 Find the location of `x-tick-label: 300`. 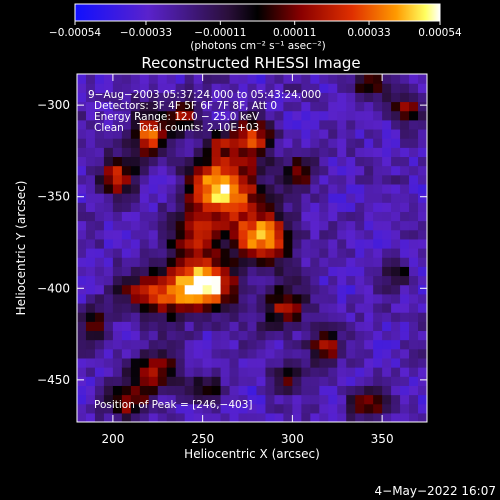

x-tick-label: 300 is located at coordinates (292, 439).